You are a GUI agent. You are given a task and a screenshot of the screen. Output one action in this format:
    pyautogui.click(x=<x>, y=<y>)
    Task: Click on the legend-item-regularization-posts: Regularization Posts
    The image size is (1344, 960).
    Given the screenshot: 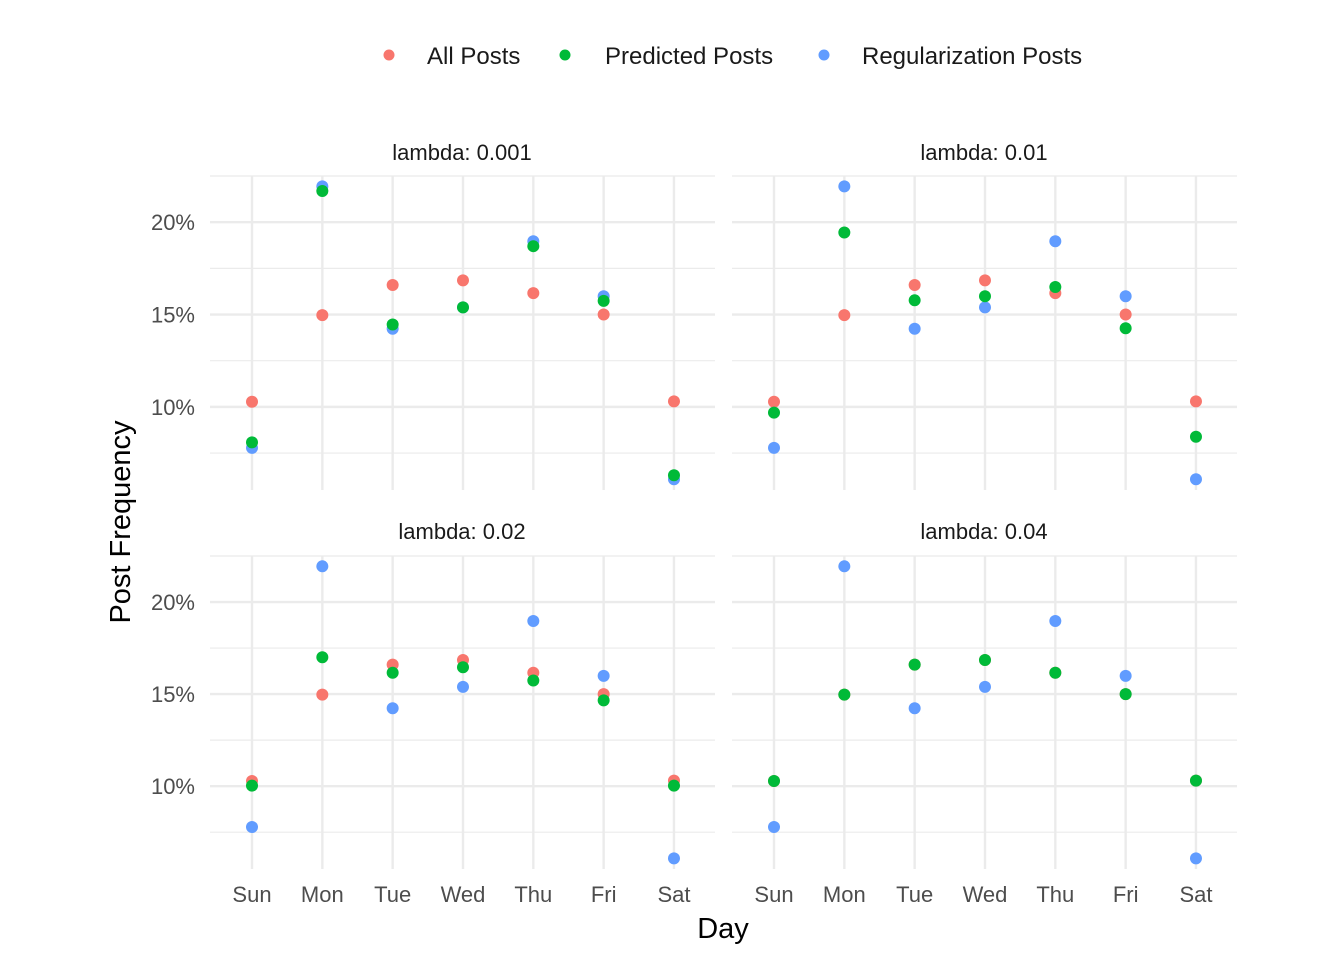 What is the action you would take?
    pyautogui.click(x=950, y=56)
    